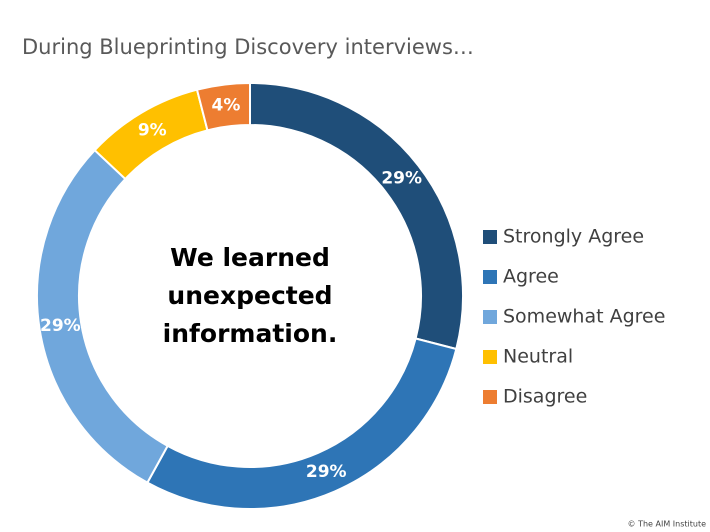 Image resolution: width=710 pixels, height=532 pixels. Describe the element at coordinates (249, 295) in the screenshot. I see `center-text: unexpected` at that location.